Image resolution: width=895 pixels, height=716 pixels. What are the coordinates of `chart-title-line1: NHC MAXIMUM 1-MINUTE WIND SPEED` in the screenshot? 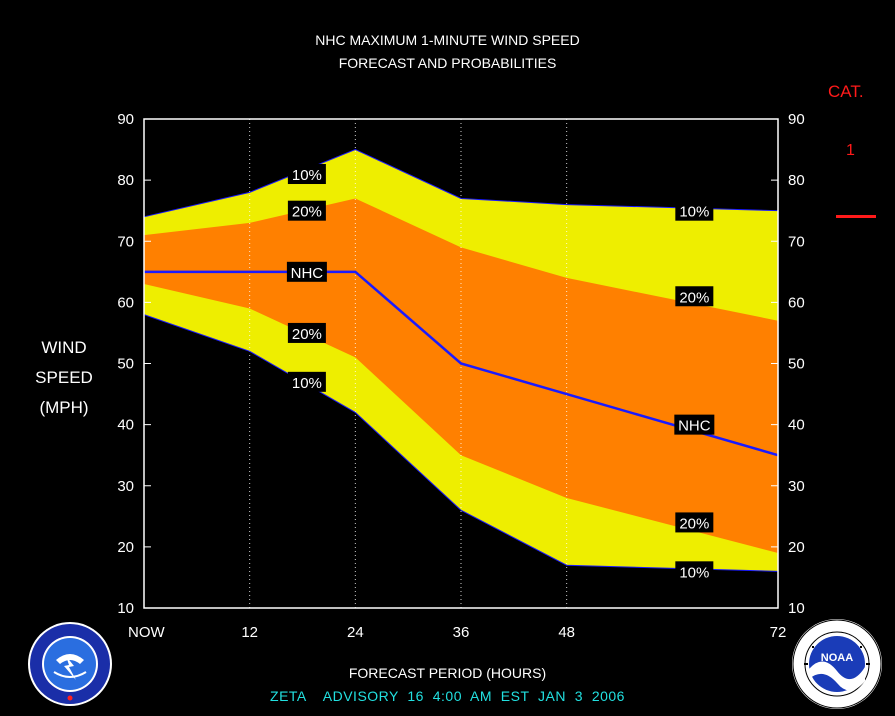 It's located at (447, 40).